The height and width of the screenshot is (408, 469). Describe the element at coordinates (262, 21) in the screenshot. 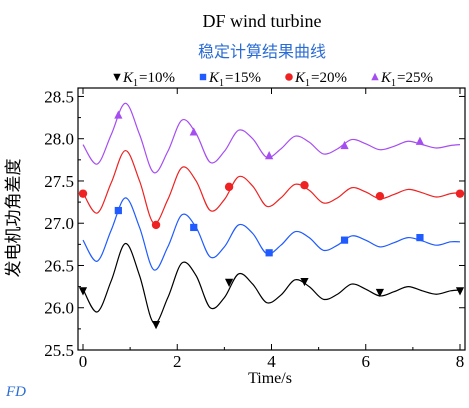

I see `chart-title: DF wind turbine` at that location.